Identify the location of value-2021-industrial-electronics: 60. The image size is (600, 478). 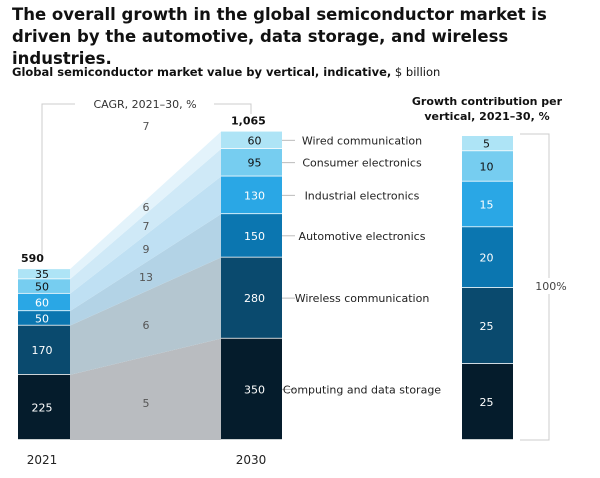
(42, 302).